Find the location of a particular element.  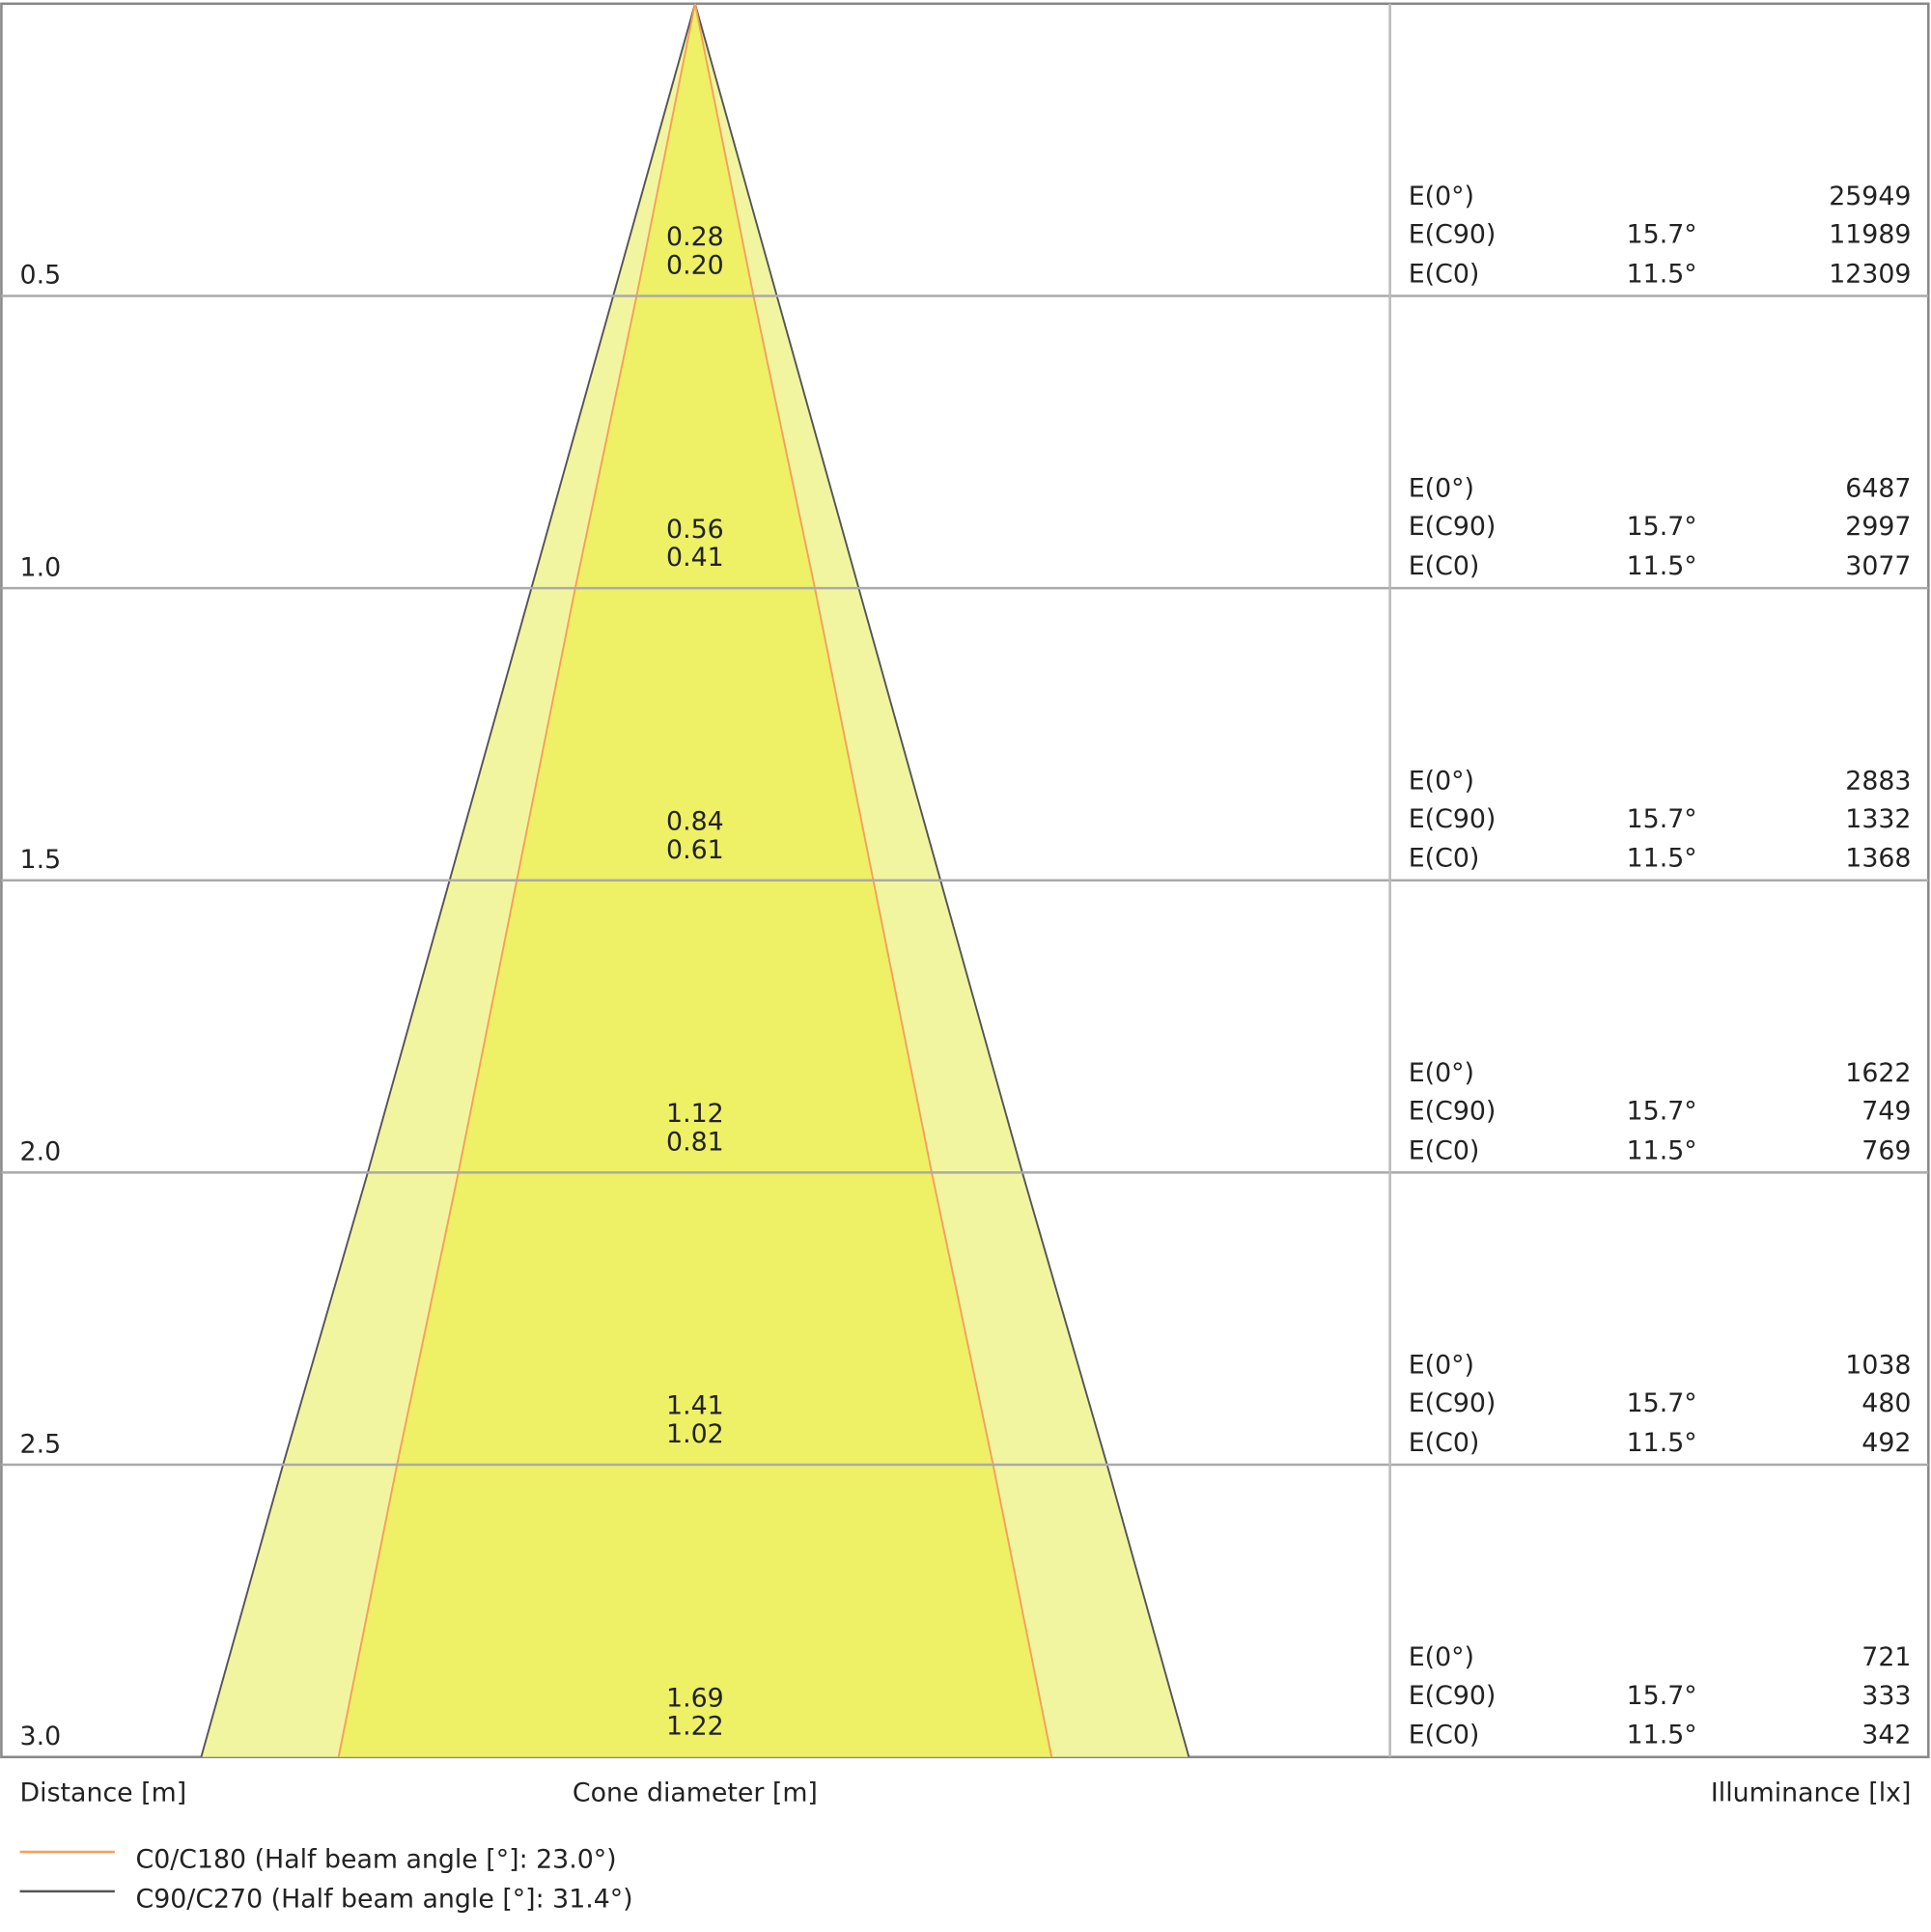

illuminance-label: Illuminance [lx] is located at coordinates (1811, 1793).